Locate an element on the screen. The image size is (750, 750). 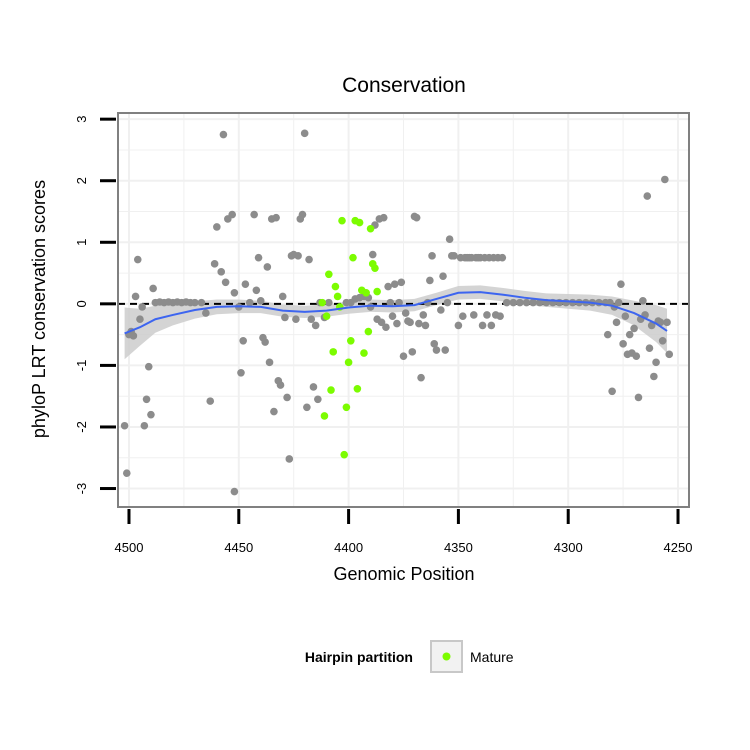
legend-title: Hairpin partition is located at coordinates (359, 657).